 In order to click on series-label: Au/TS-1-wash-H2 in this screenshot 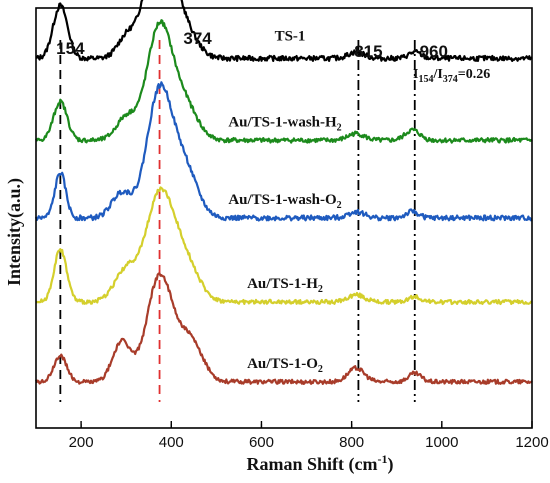, I will do `click(284, 123)`.